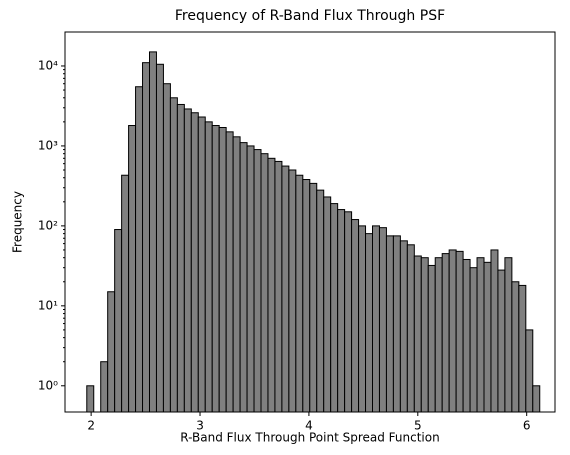 Image resolution: width=570 pixels, height=455 pixels. What do you see at coordinates (200, 426) in the screenshot?
I see `x-tick-label: 3` at bounding box center [200, 426].